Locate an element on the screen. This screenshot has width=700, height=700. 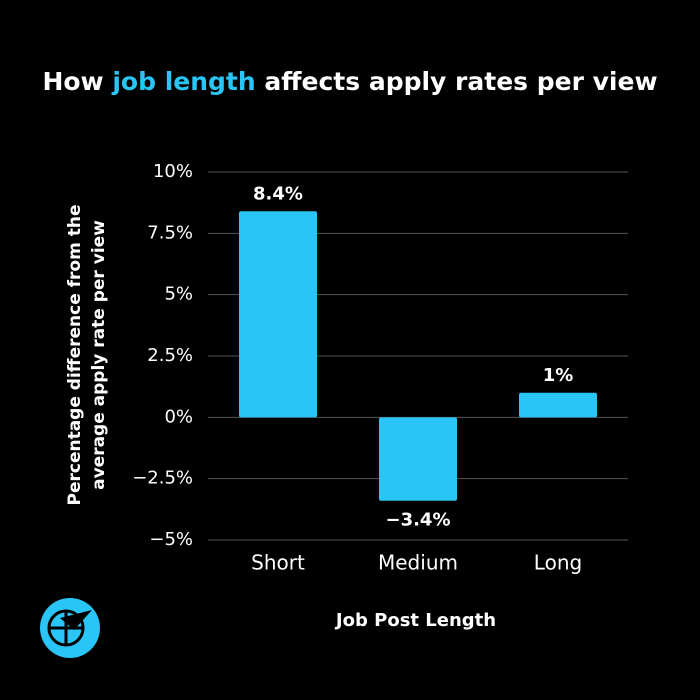
y-tick-label: −5% is located at coordinates (171, 539).